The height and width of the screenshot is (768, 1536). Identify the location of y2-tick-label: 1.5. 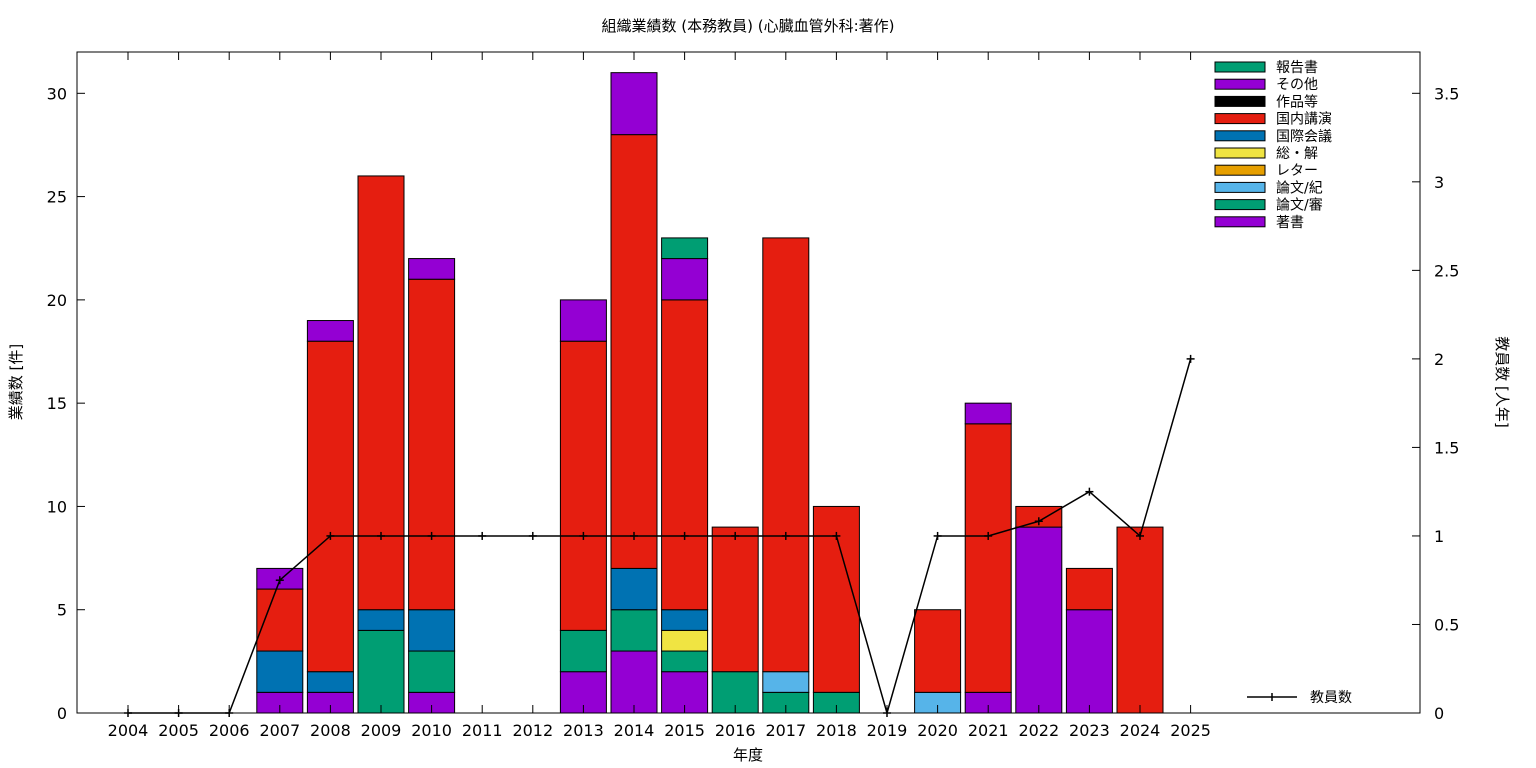
(1446, 447).